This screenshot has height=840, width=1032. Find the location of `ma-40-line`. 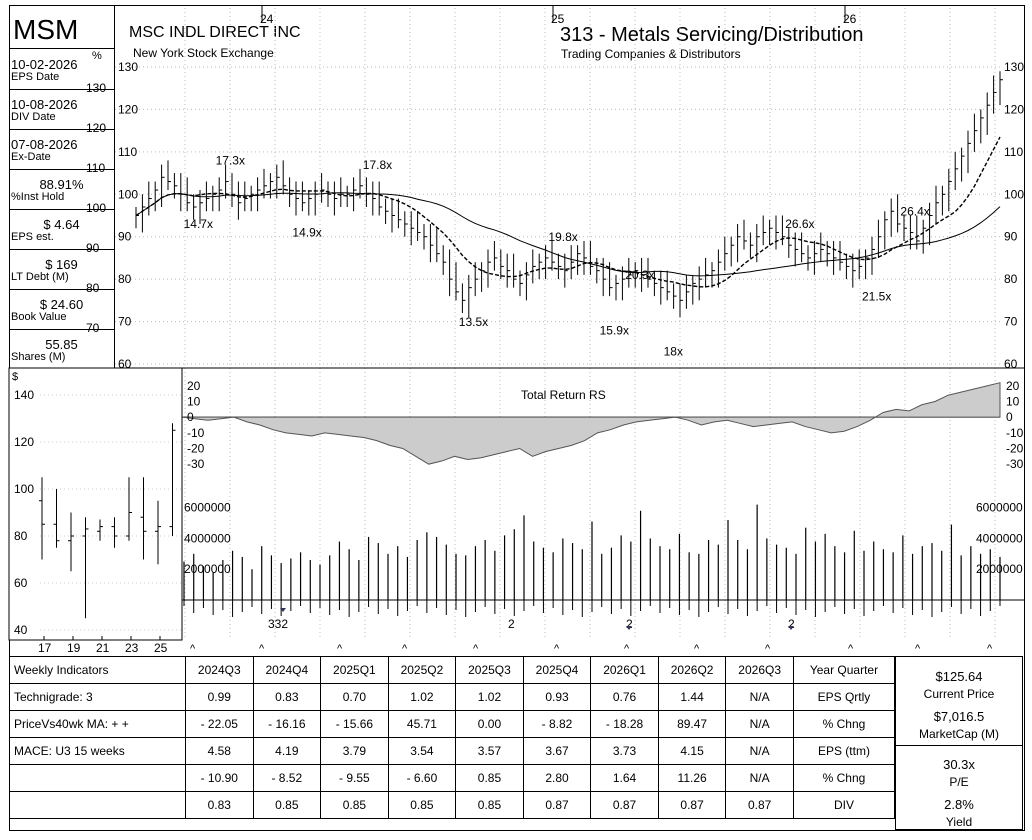

ma-40-line is located at coordinates (568, 234).